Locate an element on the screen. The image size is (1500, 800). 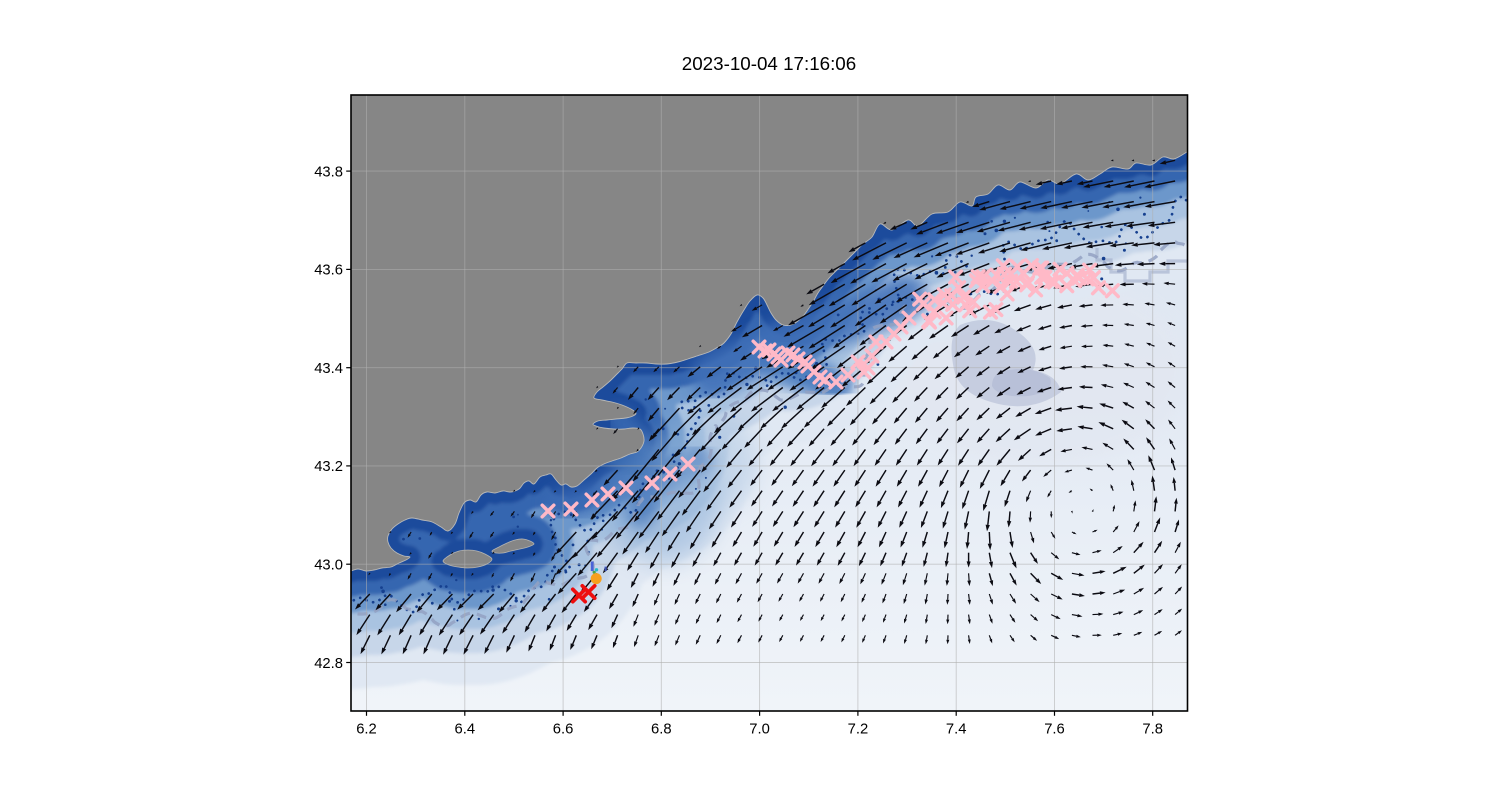
svg-text: 7.4 is located at coordinates (956, 730).